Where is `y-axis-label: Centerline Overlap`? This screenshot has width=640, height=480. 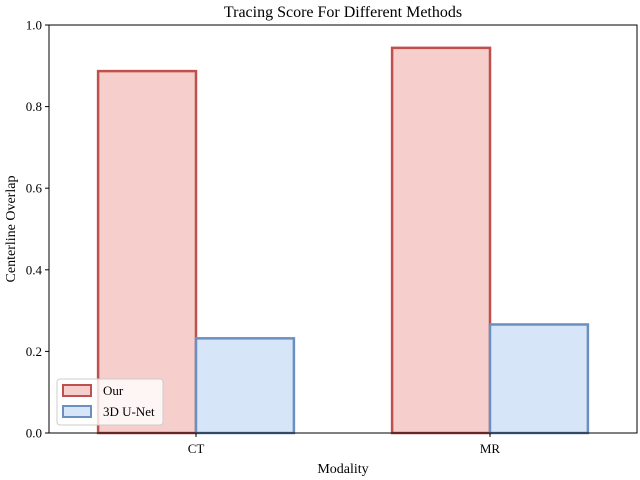 y-axis-label: Centerline Overlap is located at coordinates (11, 229).